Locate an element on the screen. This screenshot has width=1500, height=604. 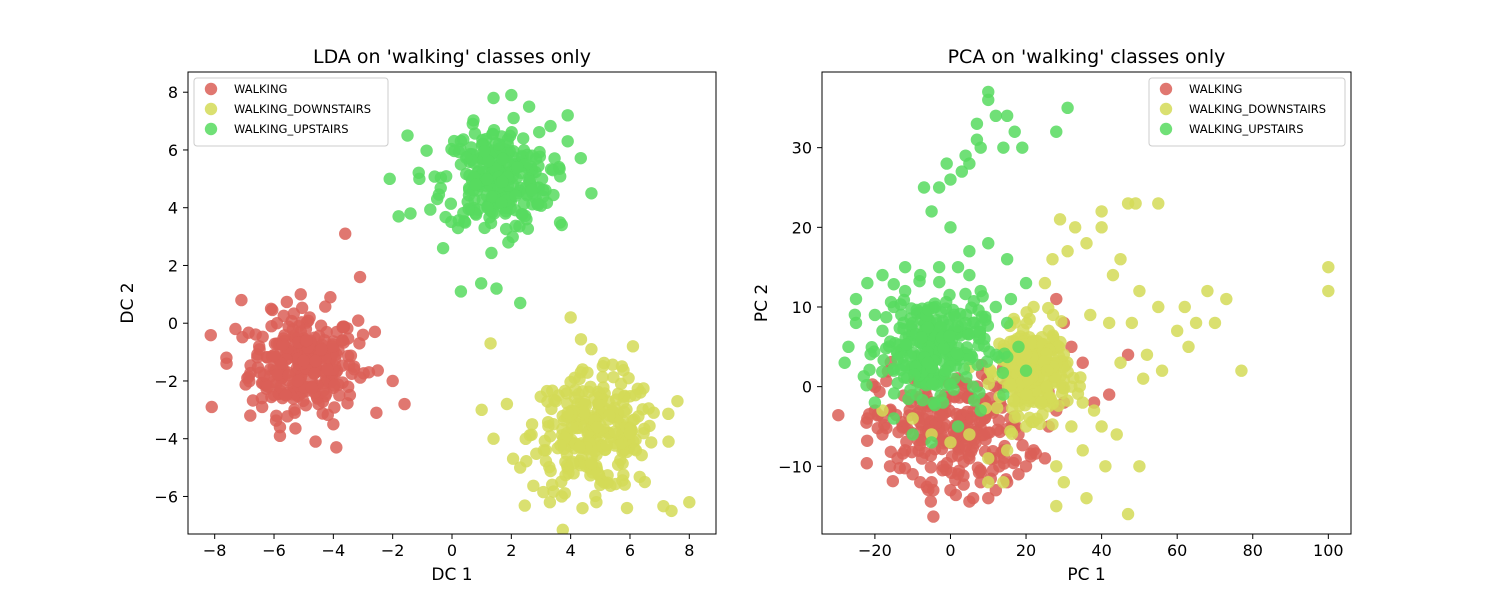
x-tick-label: 0 is located at coordinates (950, 550).